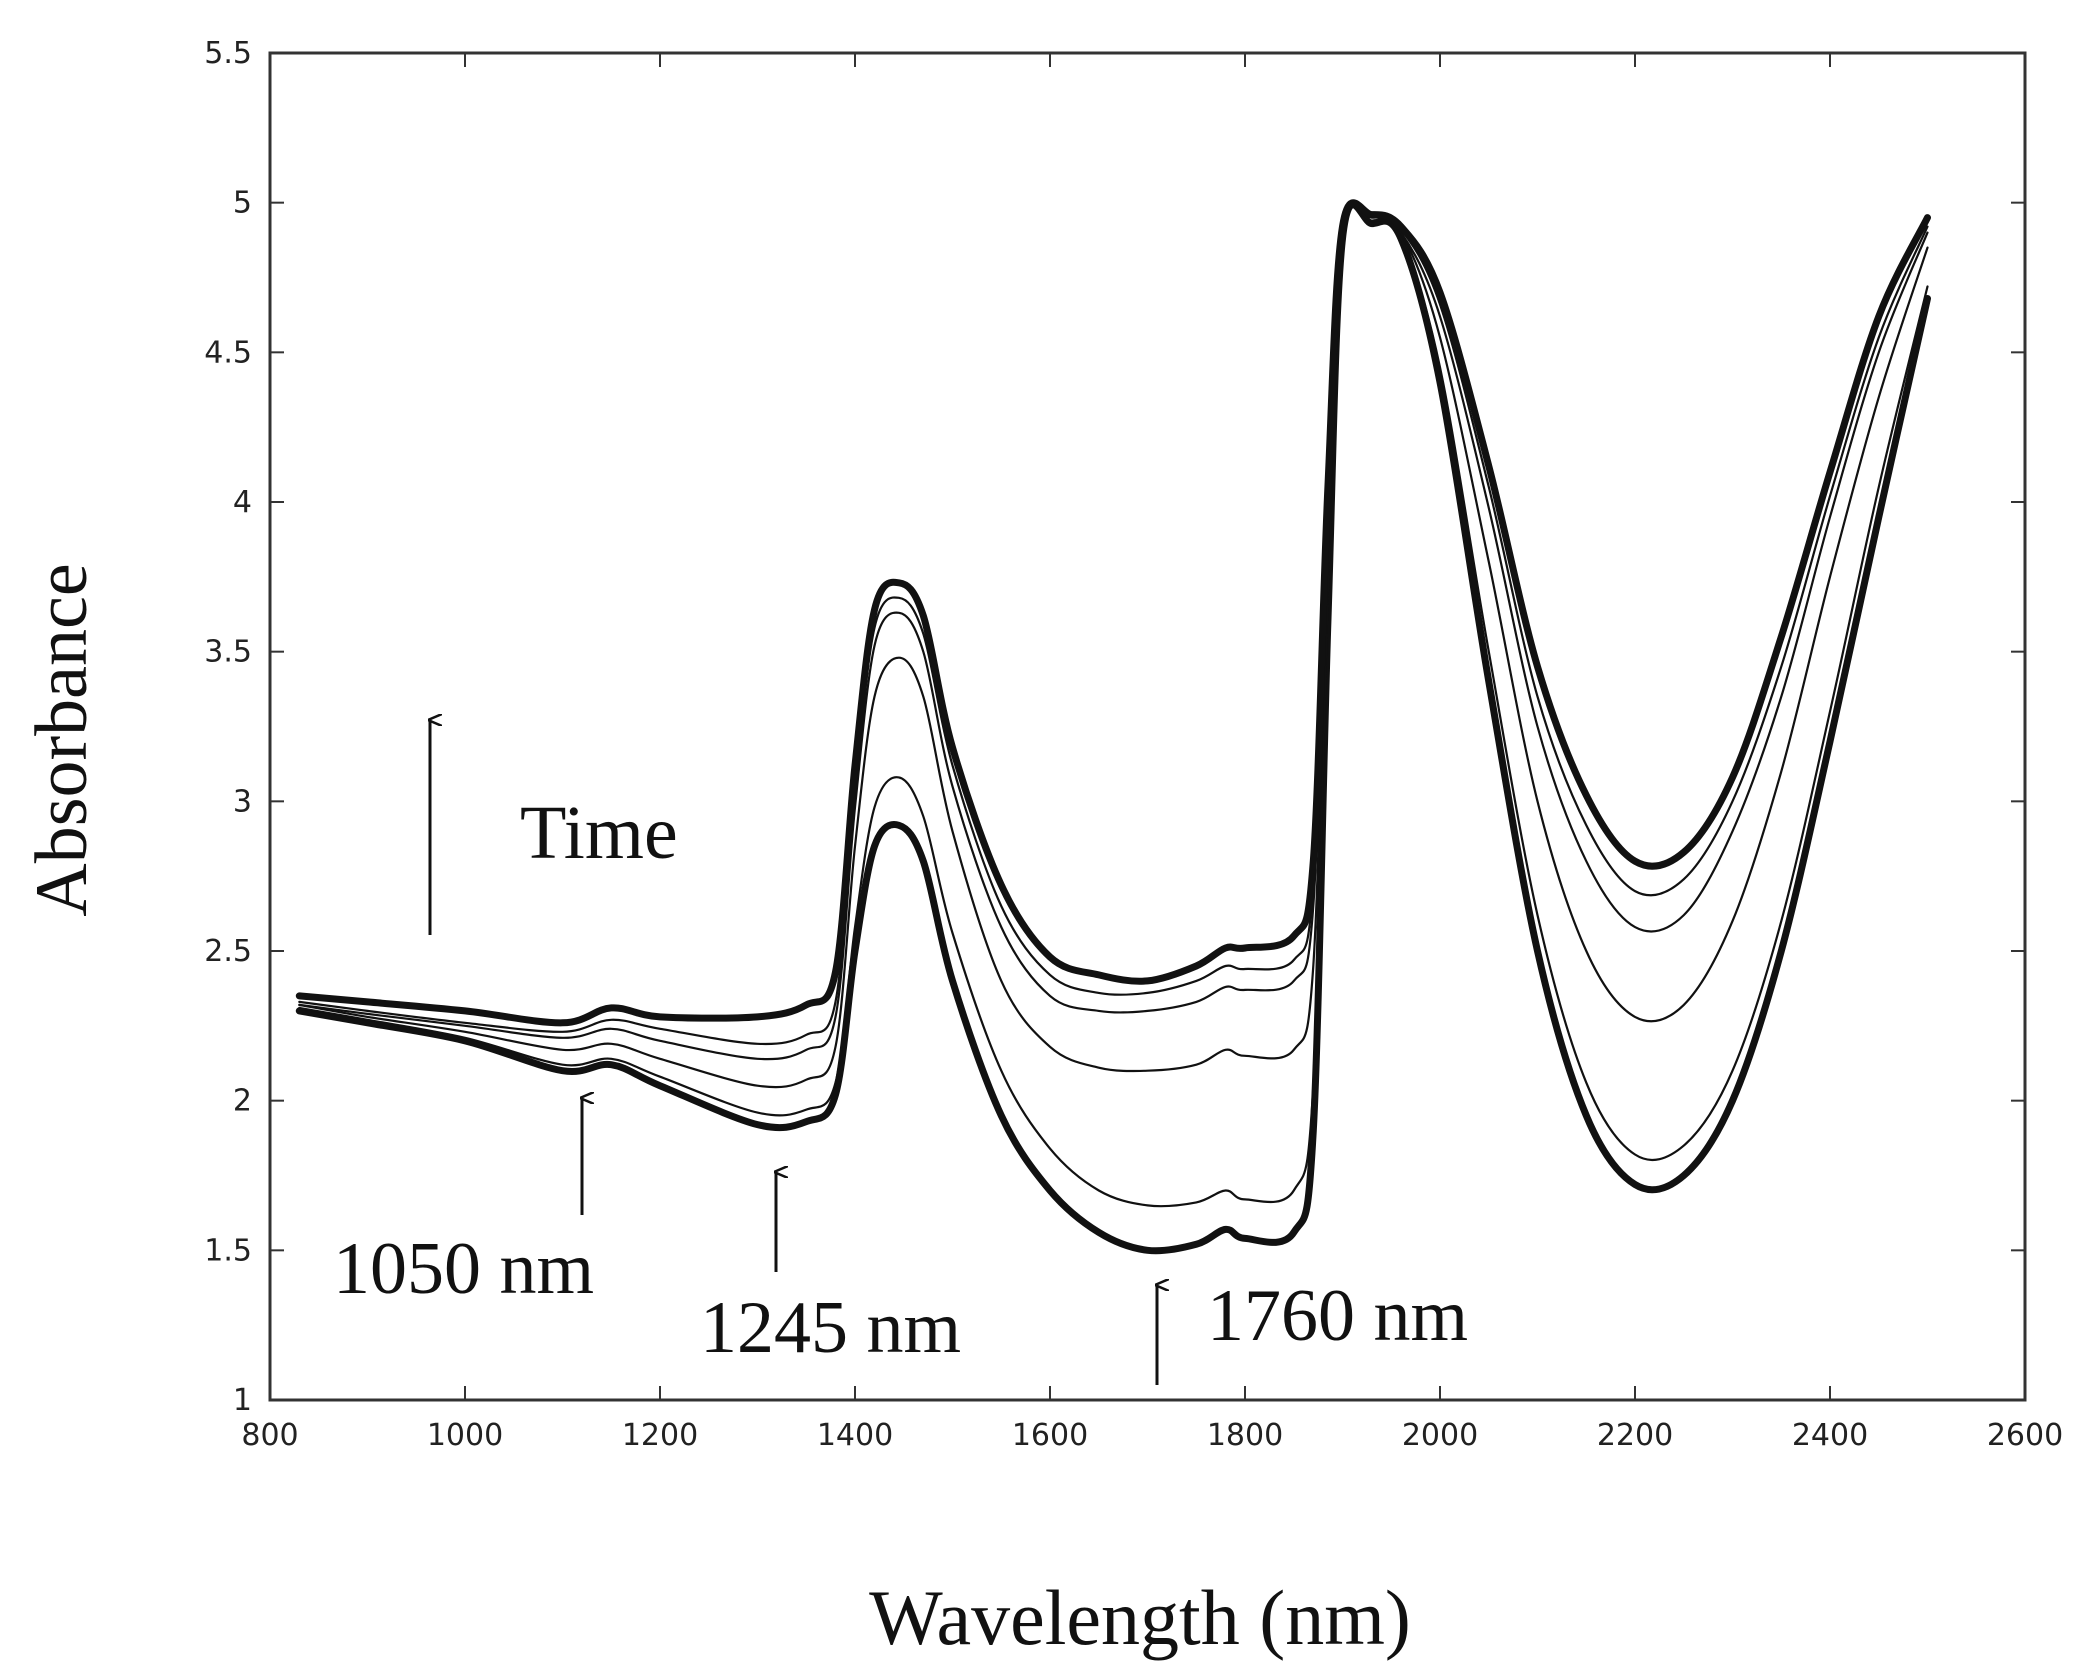  What do you see at coordinates (269, 1435) in the screenshot?
I see `x-tick-label: 800` at bounding box center [269, 1435].